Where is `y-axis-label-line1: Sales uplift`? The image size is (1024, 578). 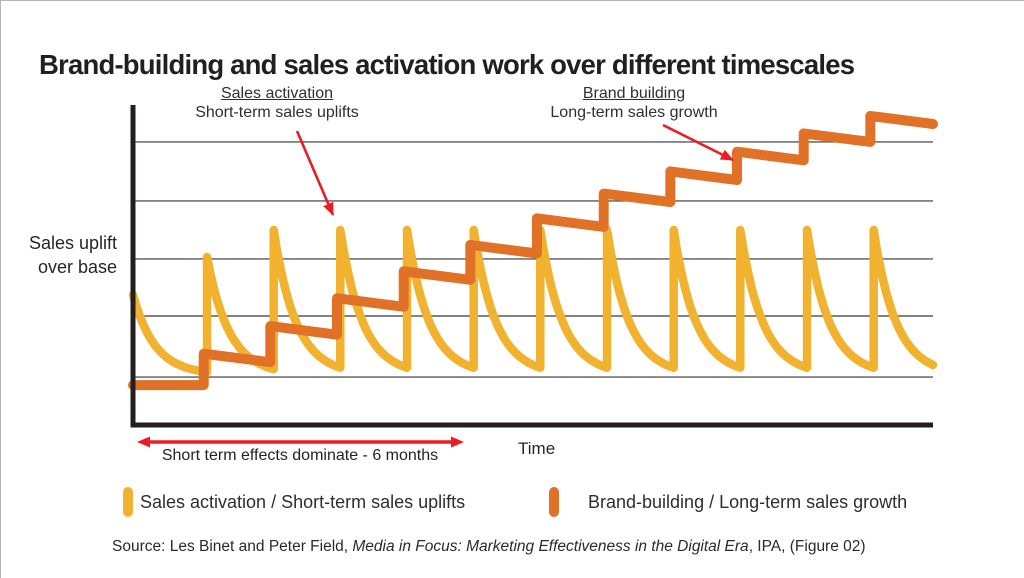 y-axis-label-line1: Sales uplift is located at coordinates (72, 243).